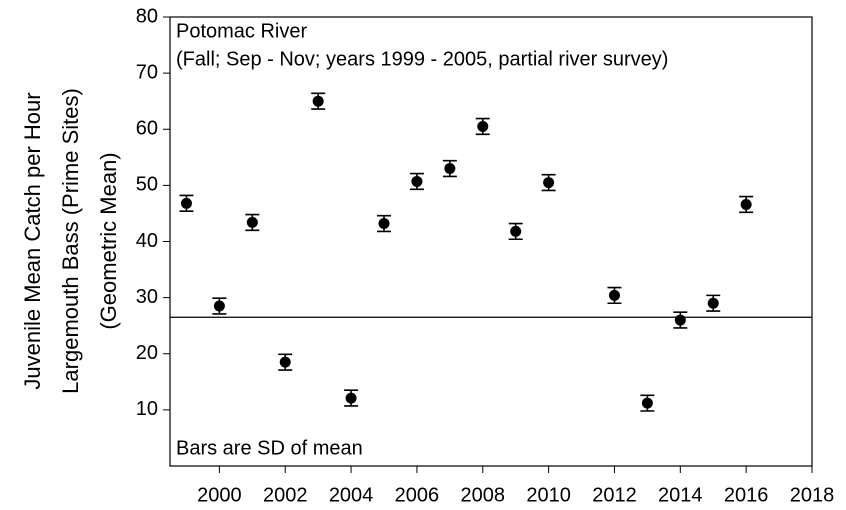 This screenshot has width=846, height=510. Describe the element at coordinates (548, 495) in the screenshot. I see `x-tick-label: 2010` at that location.